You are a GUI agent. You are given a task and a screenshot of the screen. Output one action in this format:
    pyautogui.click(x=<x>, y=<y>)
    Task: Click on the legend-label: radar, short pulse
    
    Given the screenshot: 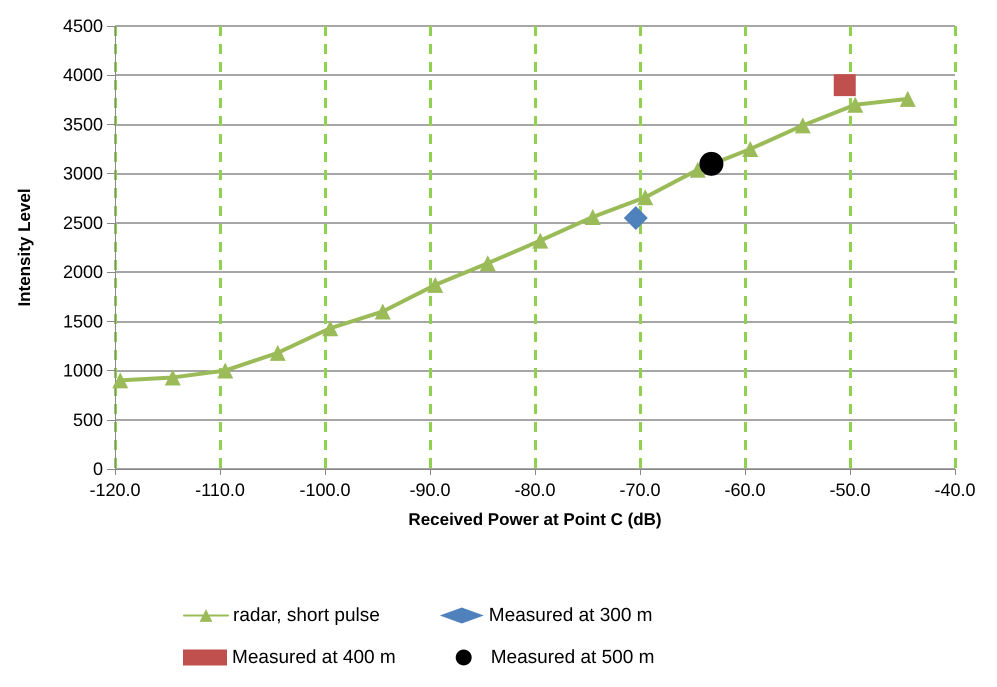 What is the action you would take?
    pyautogui.click(x=306, y=615)
    